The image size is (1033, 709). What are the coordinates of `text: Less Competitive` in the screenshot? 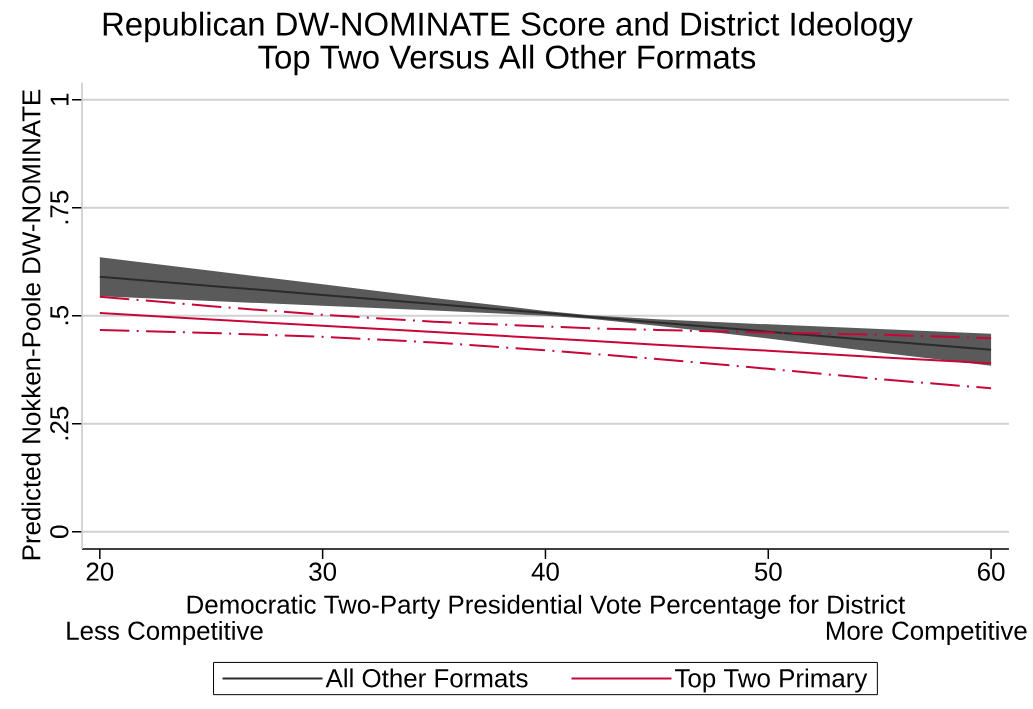 It's located at (165, 633).